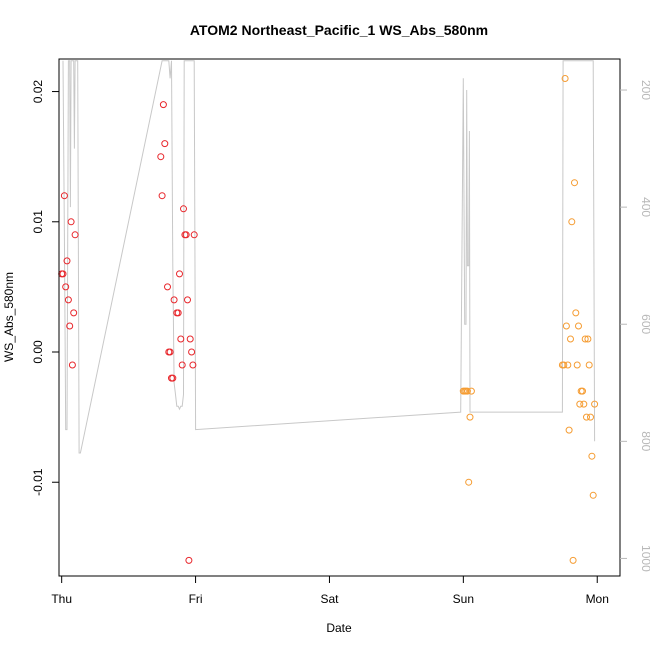 This screenshot has width=650, height=650. Describe the element at coordinates (329, 599) in the screenshot. I see `x-tick-label: Sat` at that location.